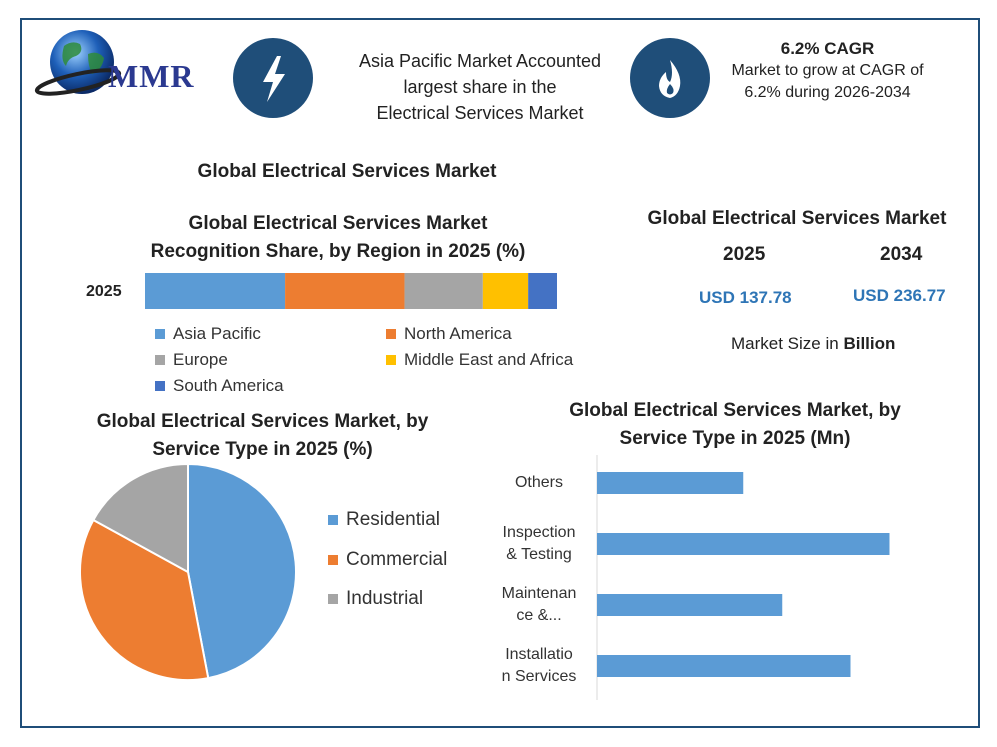 The width and height of the screenshot is (997, 747). I want to click on market-size-2034-value: USD 236.77, so click(899, 295).